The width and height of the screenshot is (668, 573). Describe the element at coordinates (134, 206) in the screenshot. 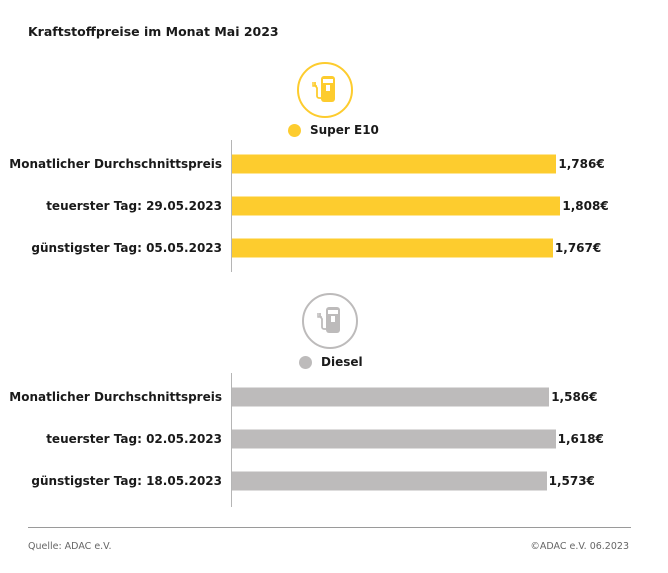

I see `category-label: teuerster Tag: 29.05.2023` at that location.